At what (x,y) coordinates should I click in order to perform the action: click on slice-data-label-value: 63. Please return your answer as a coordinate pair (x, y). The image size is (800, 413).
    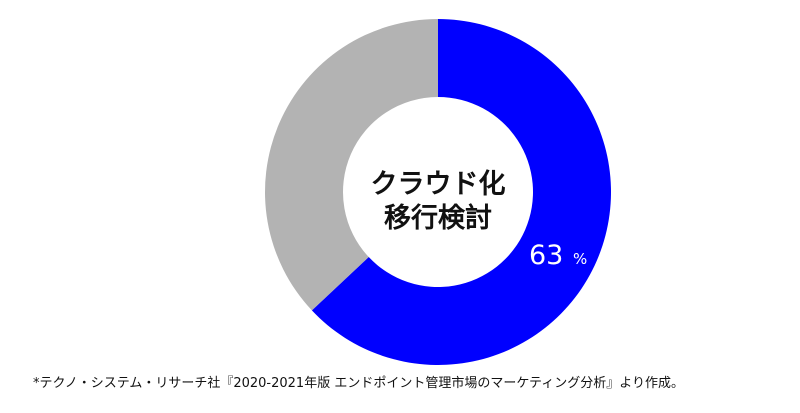
    Looking at the image, I should click on (546, 255).